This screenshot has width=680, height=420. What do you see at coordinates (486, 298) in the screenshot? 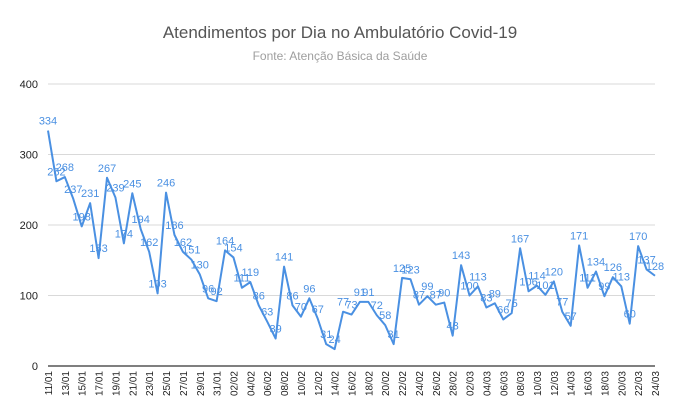
I see `data-label: 83` at bounding box center [486, 298].